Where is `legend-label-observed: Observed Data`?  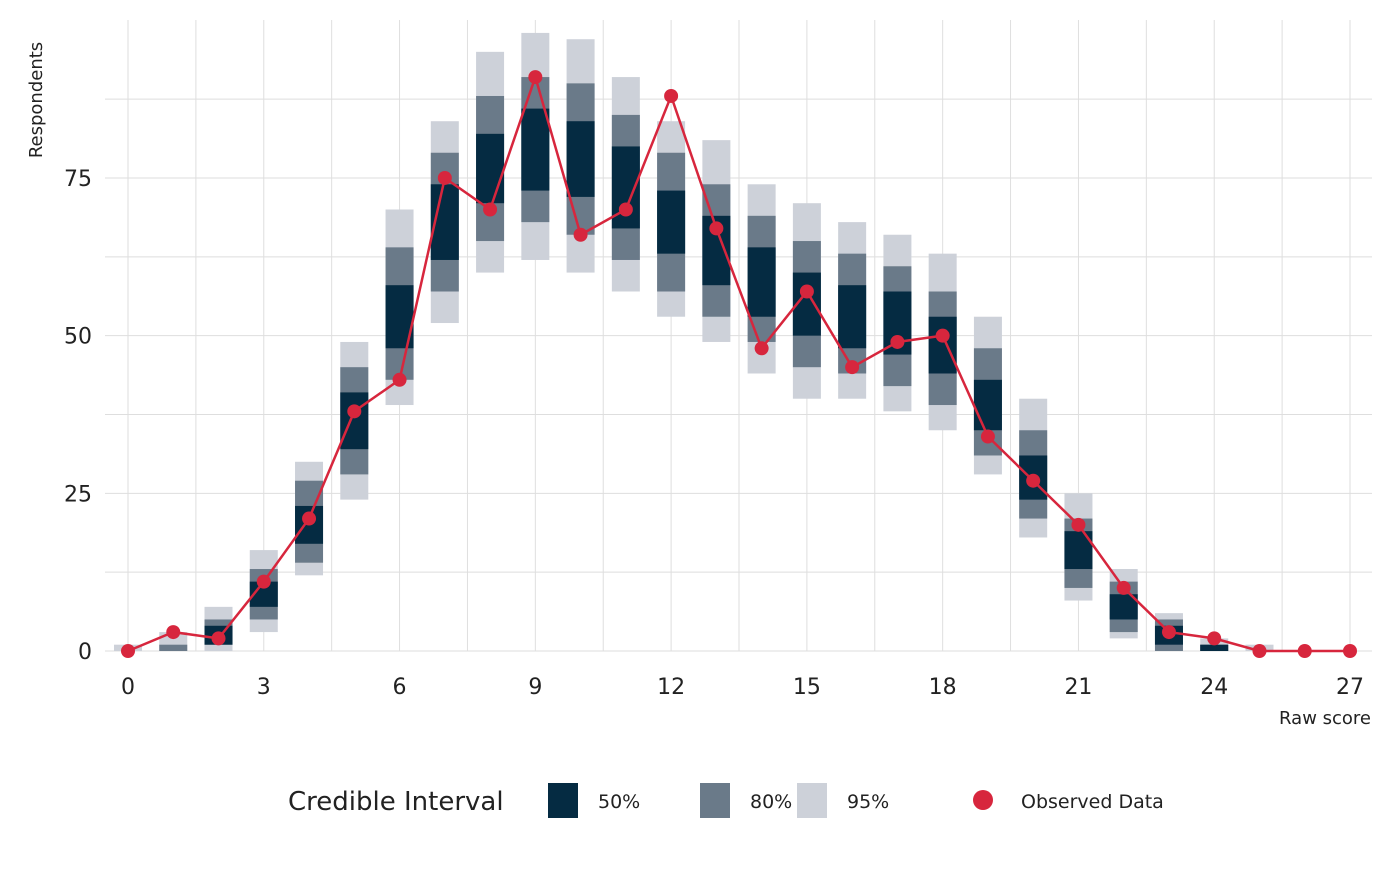
legend-label-observed: Observed Data is located at coordinates (1092, 802).